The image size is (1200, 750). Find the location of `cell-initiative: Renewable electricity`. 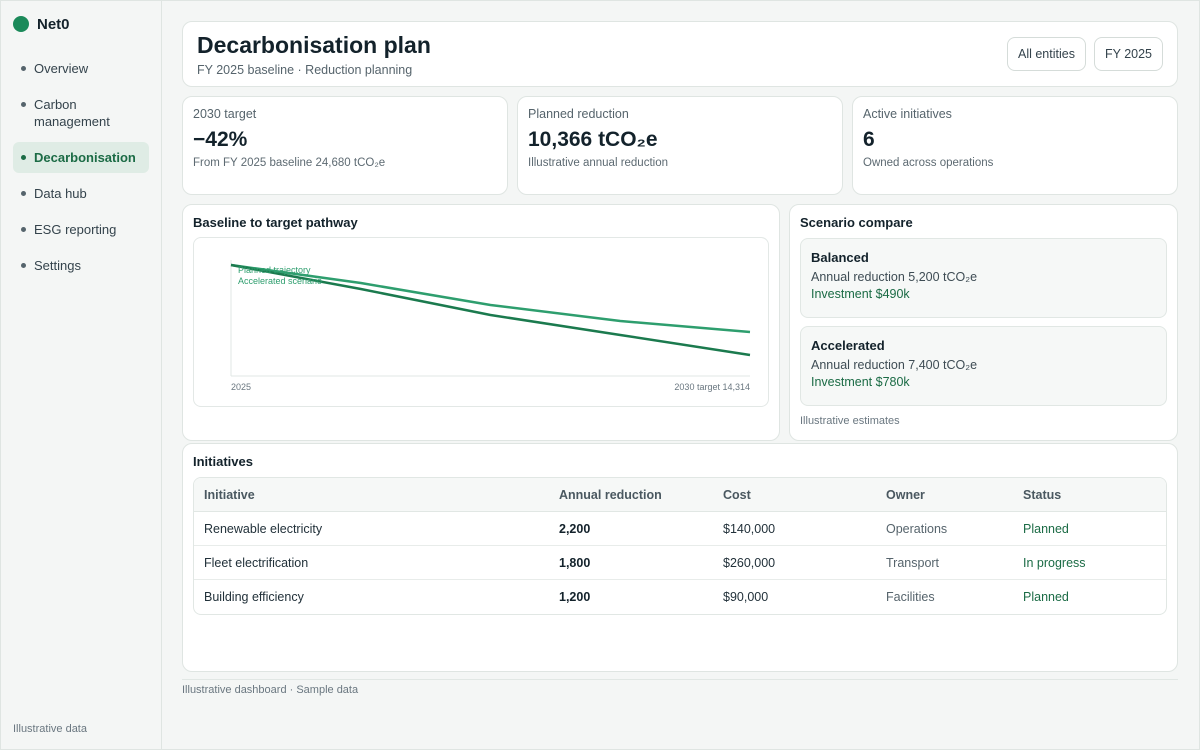

cell-initiative: Renewable electricity is located at coordinates (371, 529).